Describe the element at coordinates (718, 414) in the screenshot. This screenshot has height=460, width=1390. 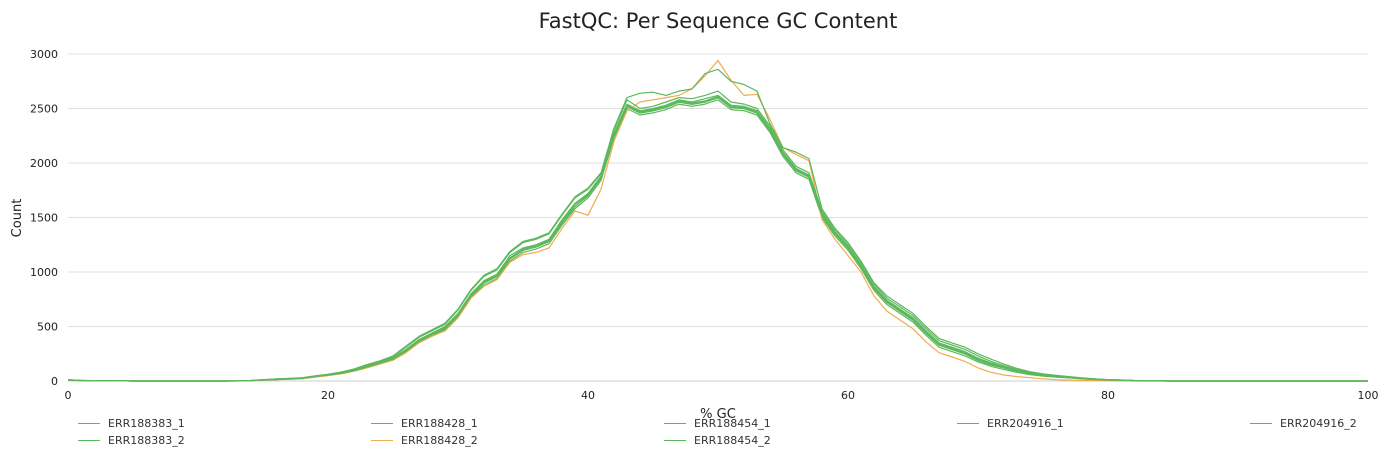
I see `x-axis-label: % GC` at that location.